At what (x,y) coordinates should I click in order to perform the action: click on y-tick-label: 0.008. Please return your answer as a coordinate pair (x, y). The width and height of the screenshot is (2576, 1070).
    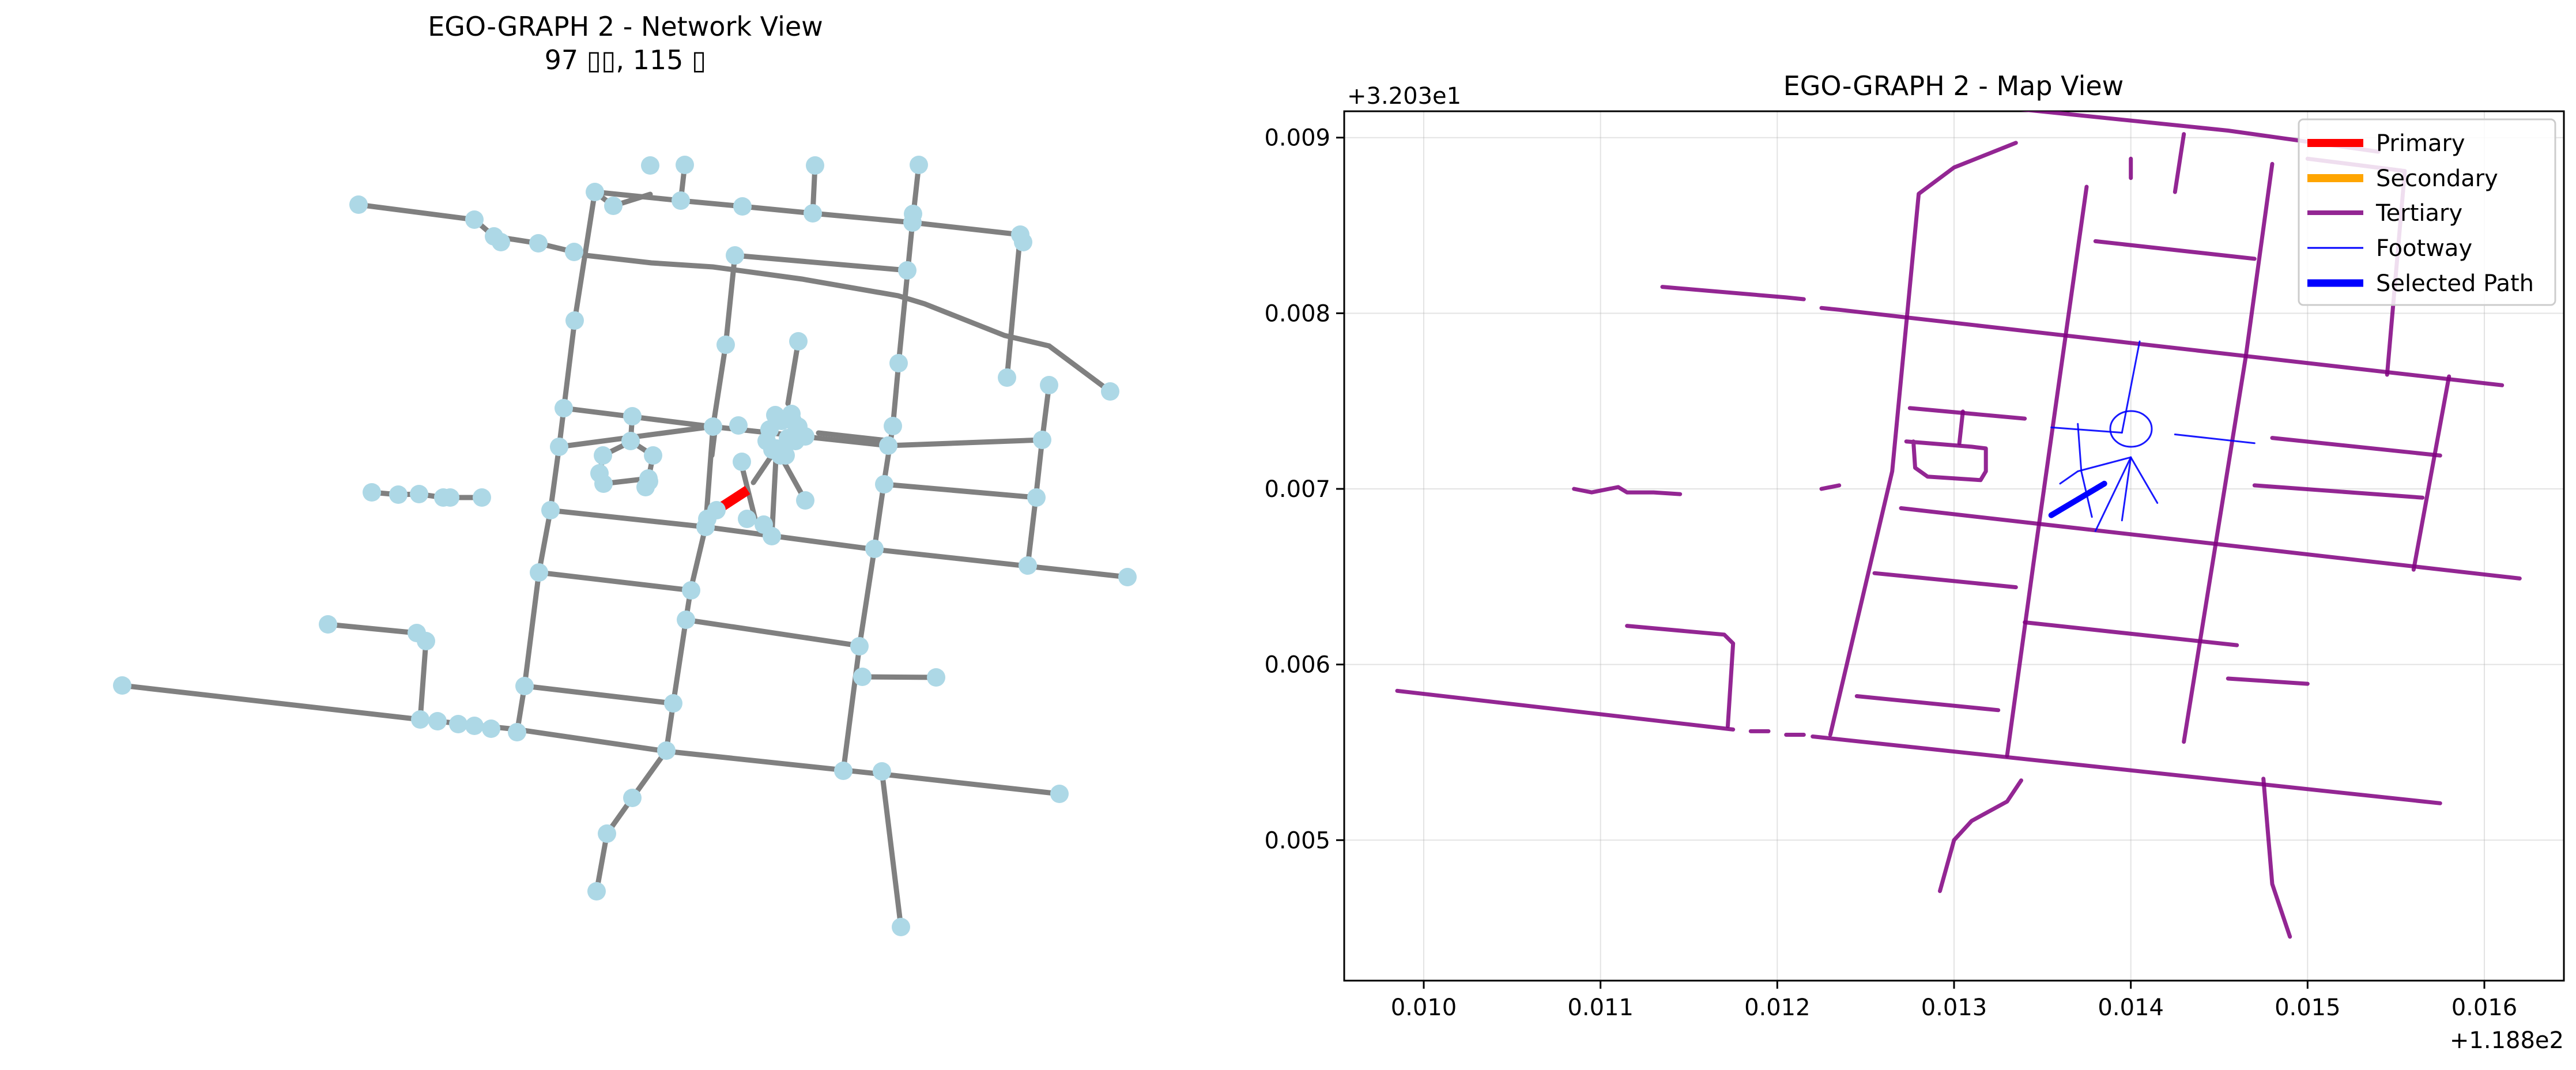
    Looking at the image, I should click on (1297, 313).